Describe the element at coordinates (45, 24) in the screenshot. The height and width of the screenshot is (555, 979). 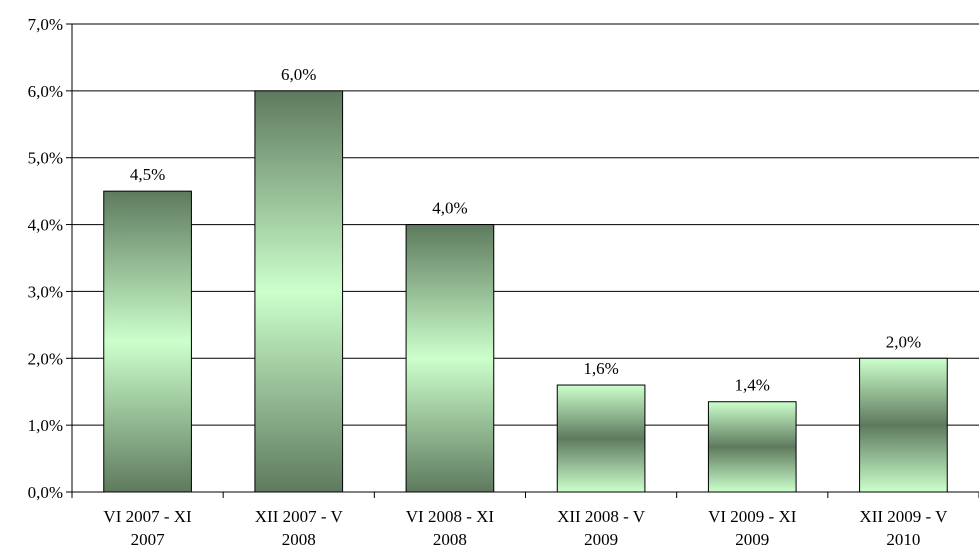
I see `y-tick-label: 7,0%` at that location.